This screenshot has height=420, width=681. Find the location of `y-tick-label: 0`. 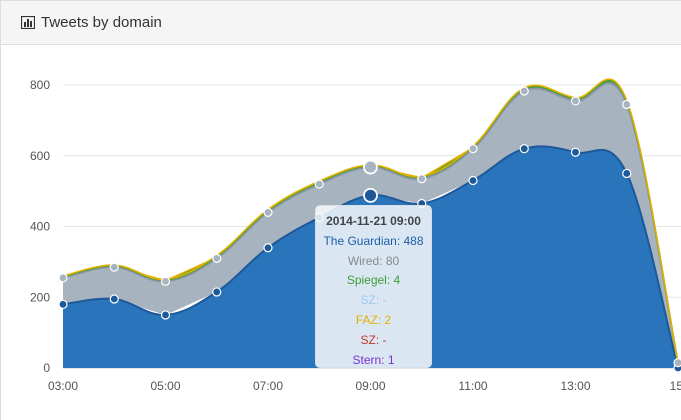

y-tick-label: 0 is located at coordinates (46, 368).